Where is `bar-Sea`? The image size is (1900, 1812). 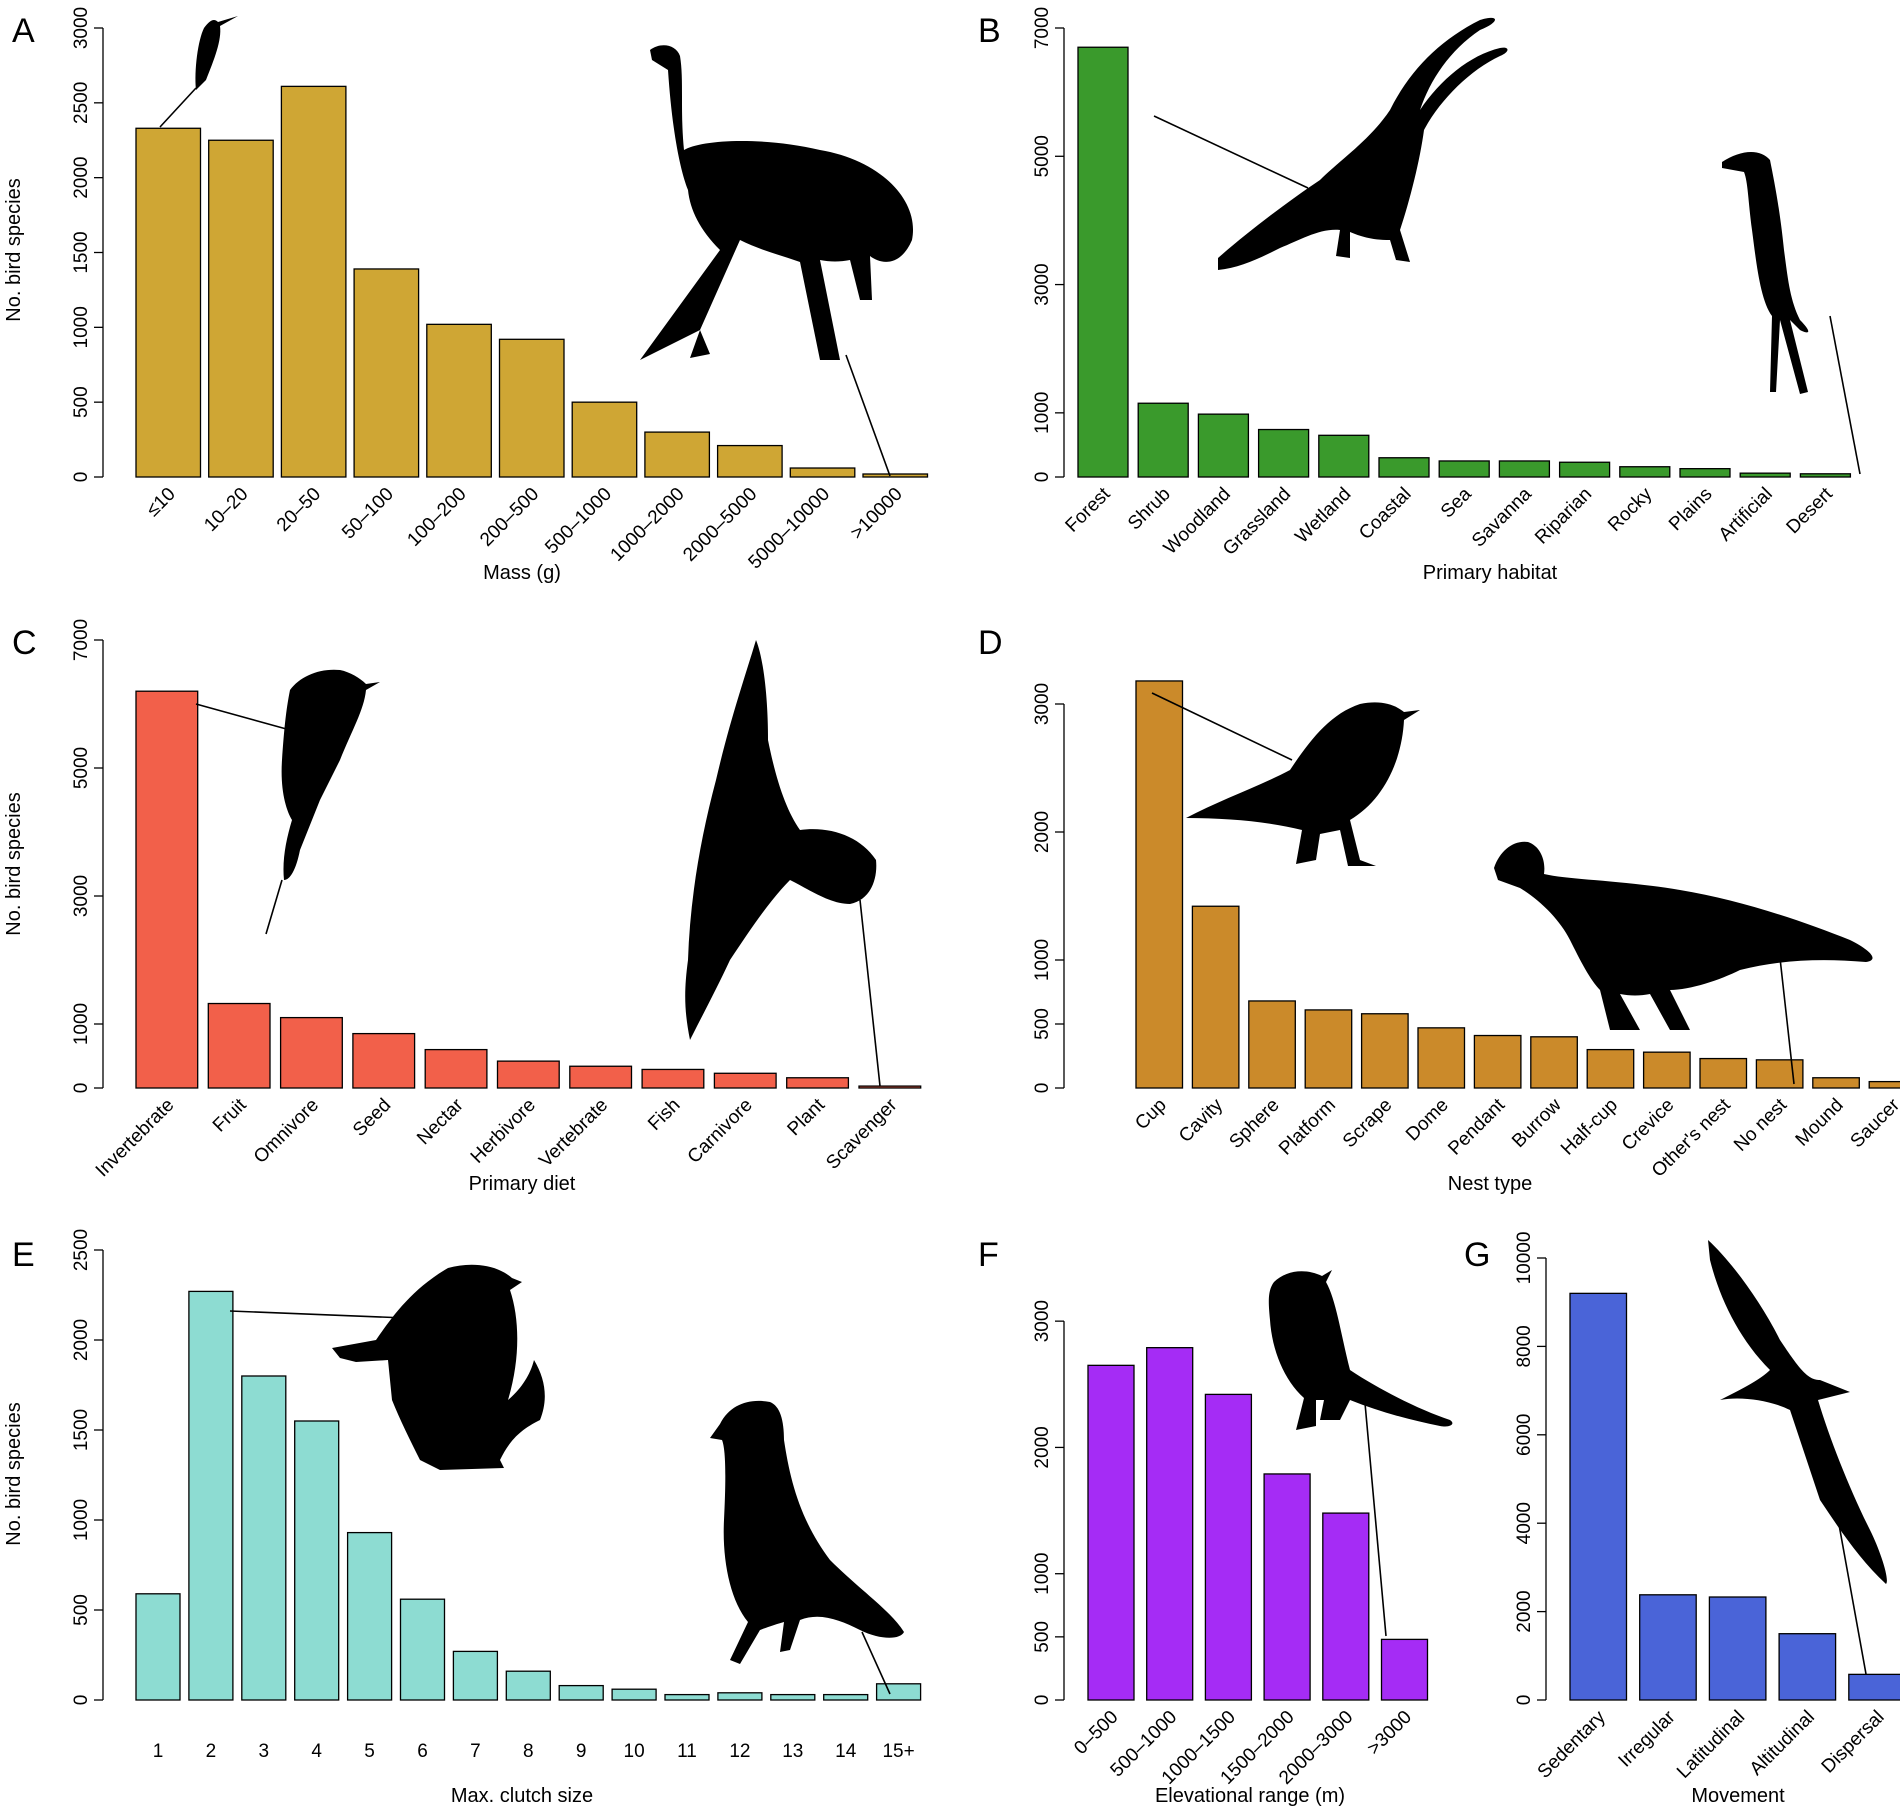
bar-Sea is located at coordinates (1464, 469).